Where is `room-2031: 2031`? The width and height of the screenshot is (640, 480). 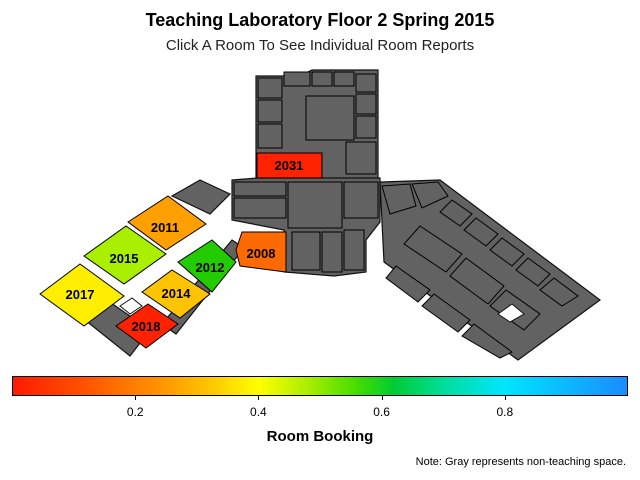 room-2031: 2031 is located at coordinates (289, 165).